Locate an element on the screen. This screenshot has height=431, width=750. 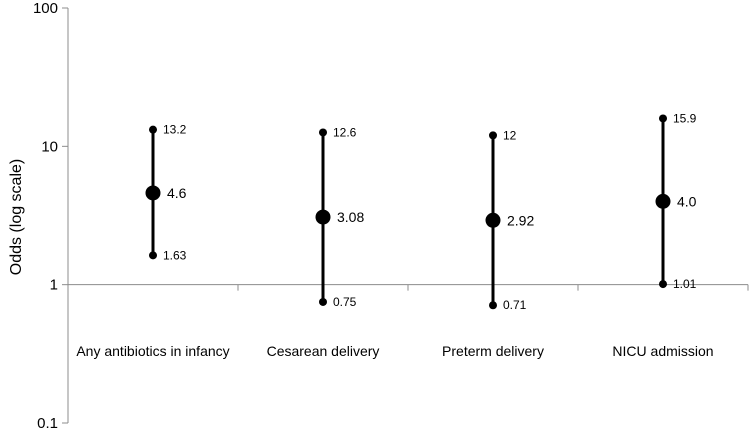
ci-lower-label: 1.63 is located at coordinates (175, 255).